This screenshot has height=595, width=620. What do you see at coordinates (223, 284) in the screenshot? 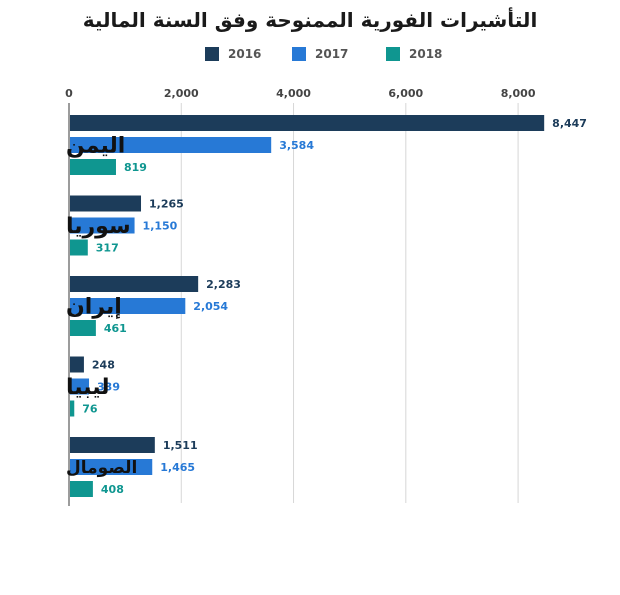
I see `bar-value-label-3-2016: 2,283` at bounding box center [223, 284].